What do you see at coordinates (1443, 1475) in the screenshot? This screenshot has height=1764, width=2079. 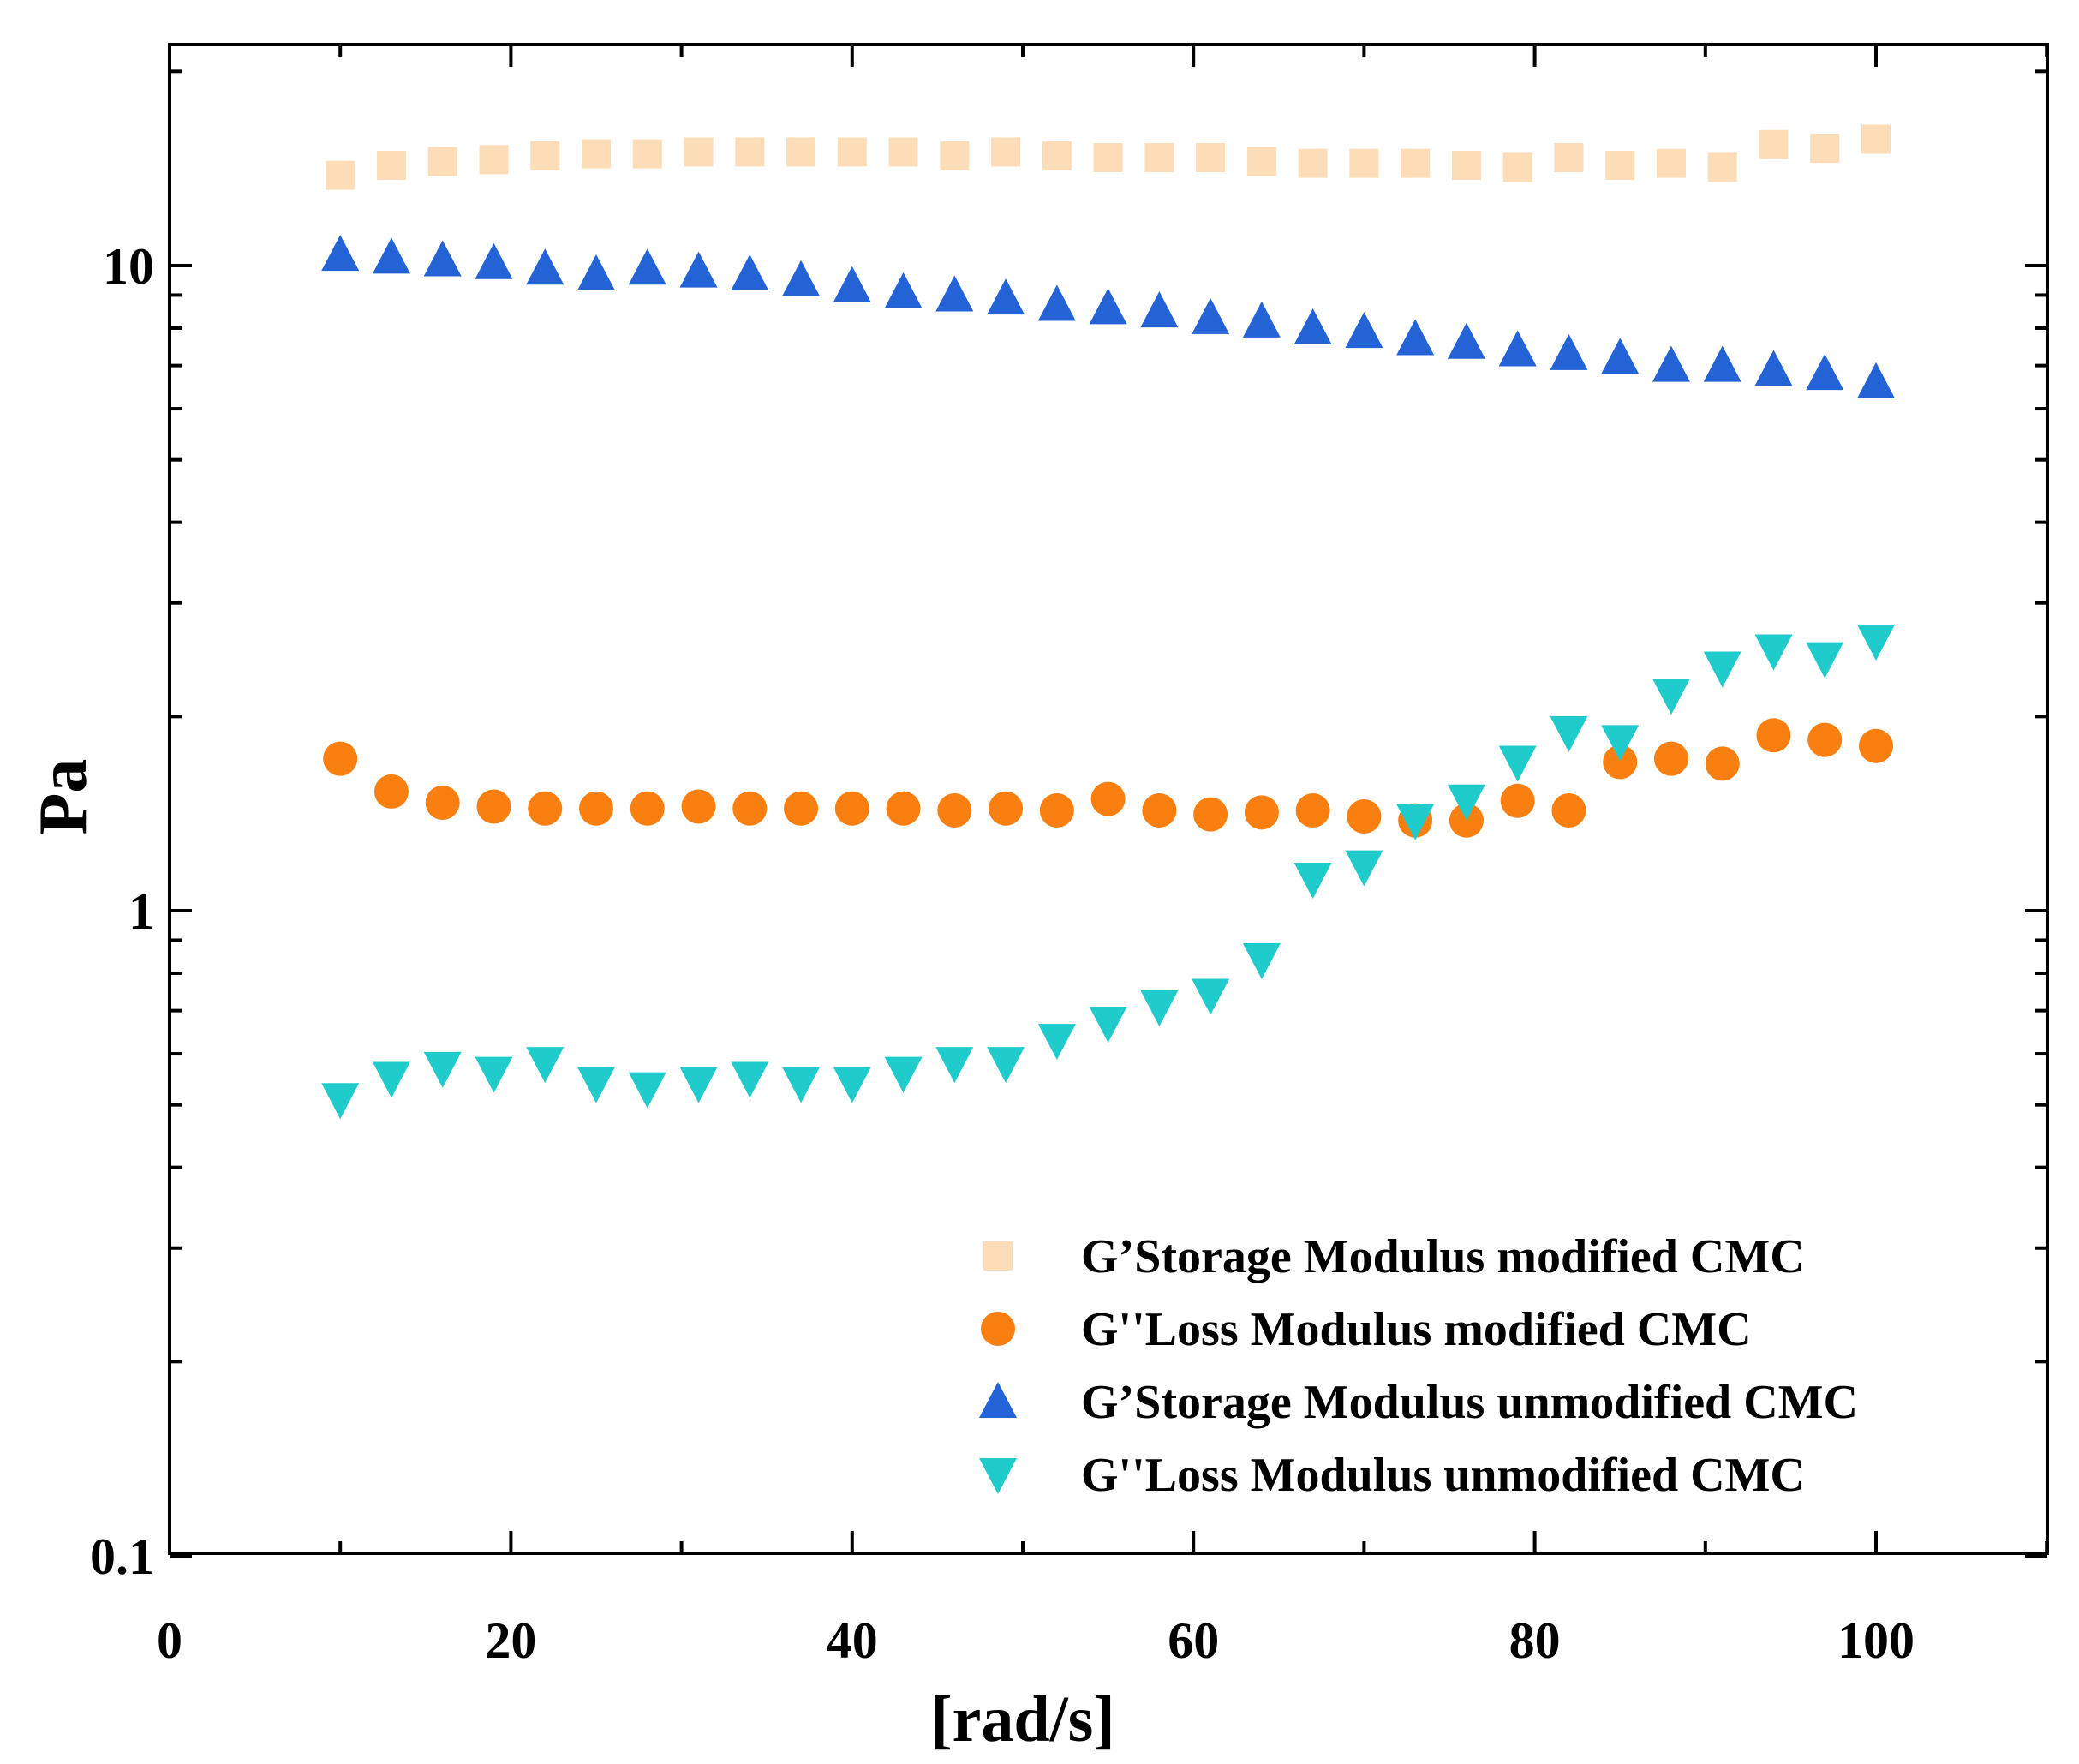 I see `legend-label: G''Loss Modulus unmodified CMC` at bounding box center [1443, 1475].